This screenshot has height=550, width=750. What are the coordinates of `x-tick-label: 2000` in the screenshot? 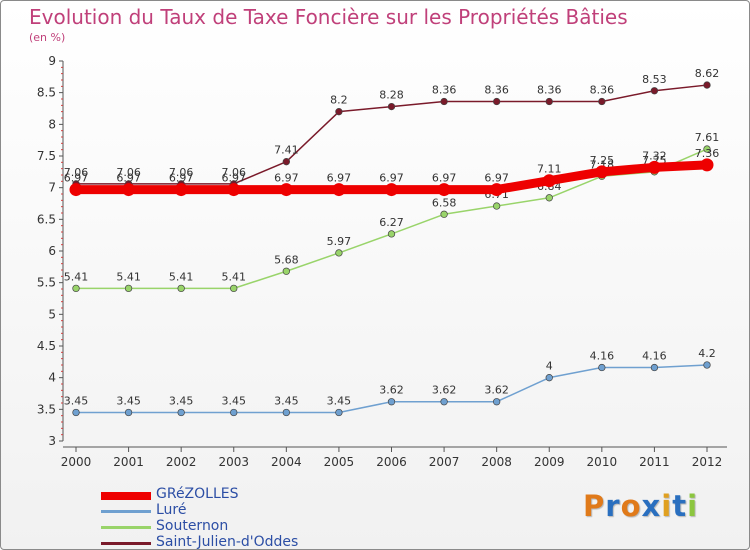 It's located at (76, 462).